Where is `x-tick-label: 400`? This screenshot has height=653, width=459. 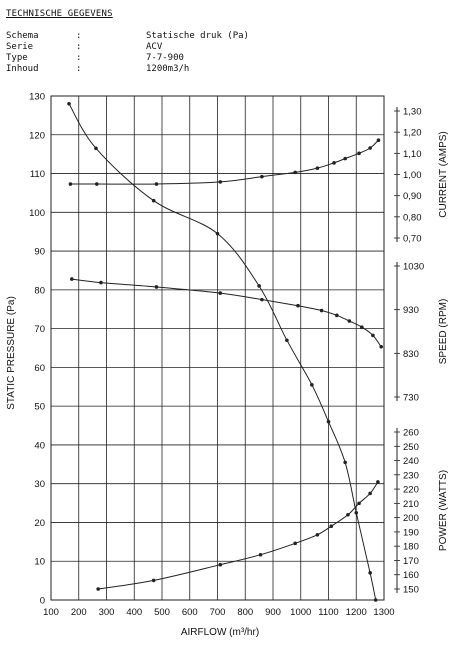
x-tick-label: 400 is located at coordinates (134, 612).